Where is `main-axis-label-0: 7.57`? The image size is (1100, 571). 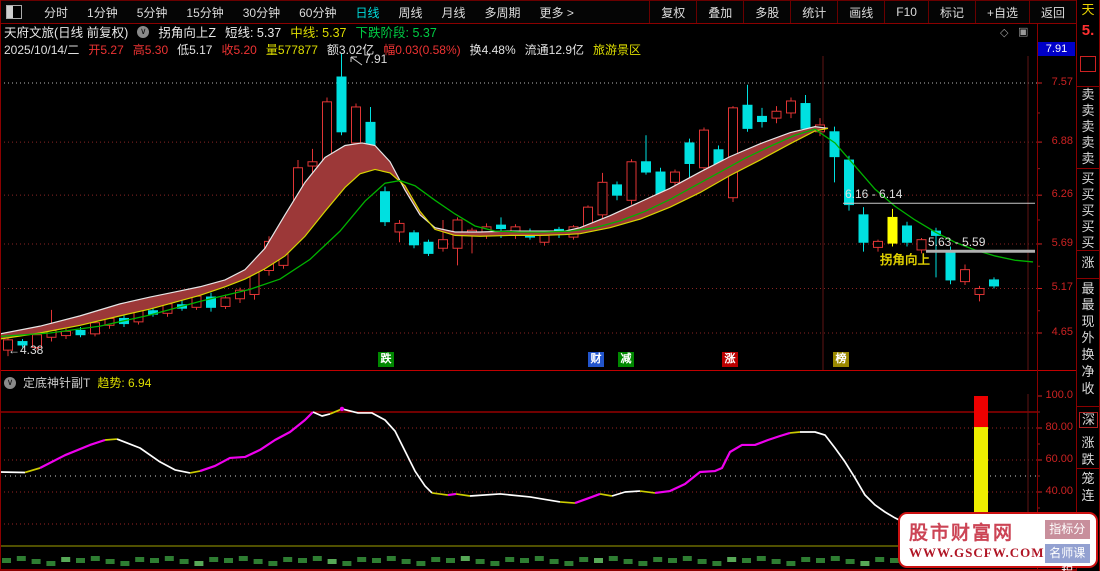
main-axis-label-0: 7.57 is located at coordinates (1062, 82).